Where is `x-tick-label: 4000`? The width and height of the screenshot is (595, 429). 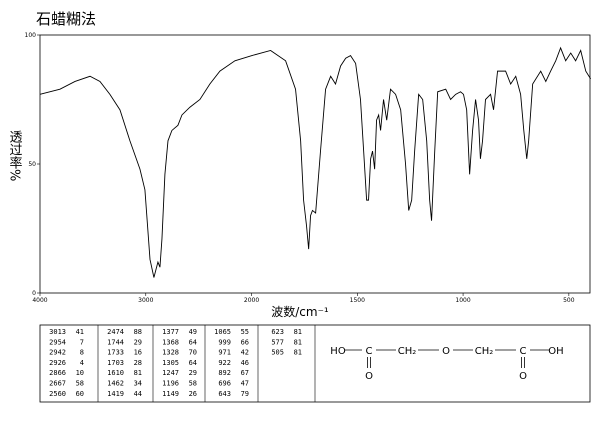
x-tick-label: 4000 is located at coordinates (39, 300).